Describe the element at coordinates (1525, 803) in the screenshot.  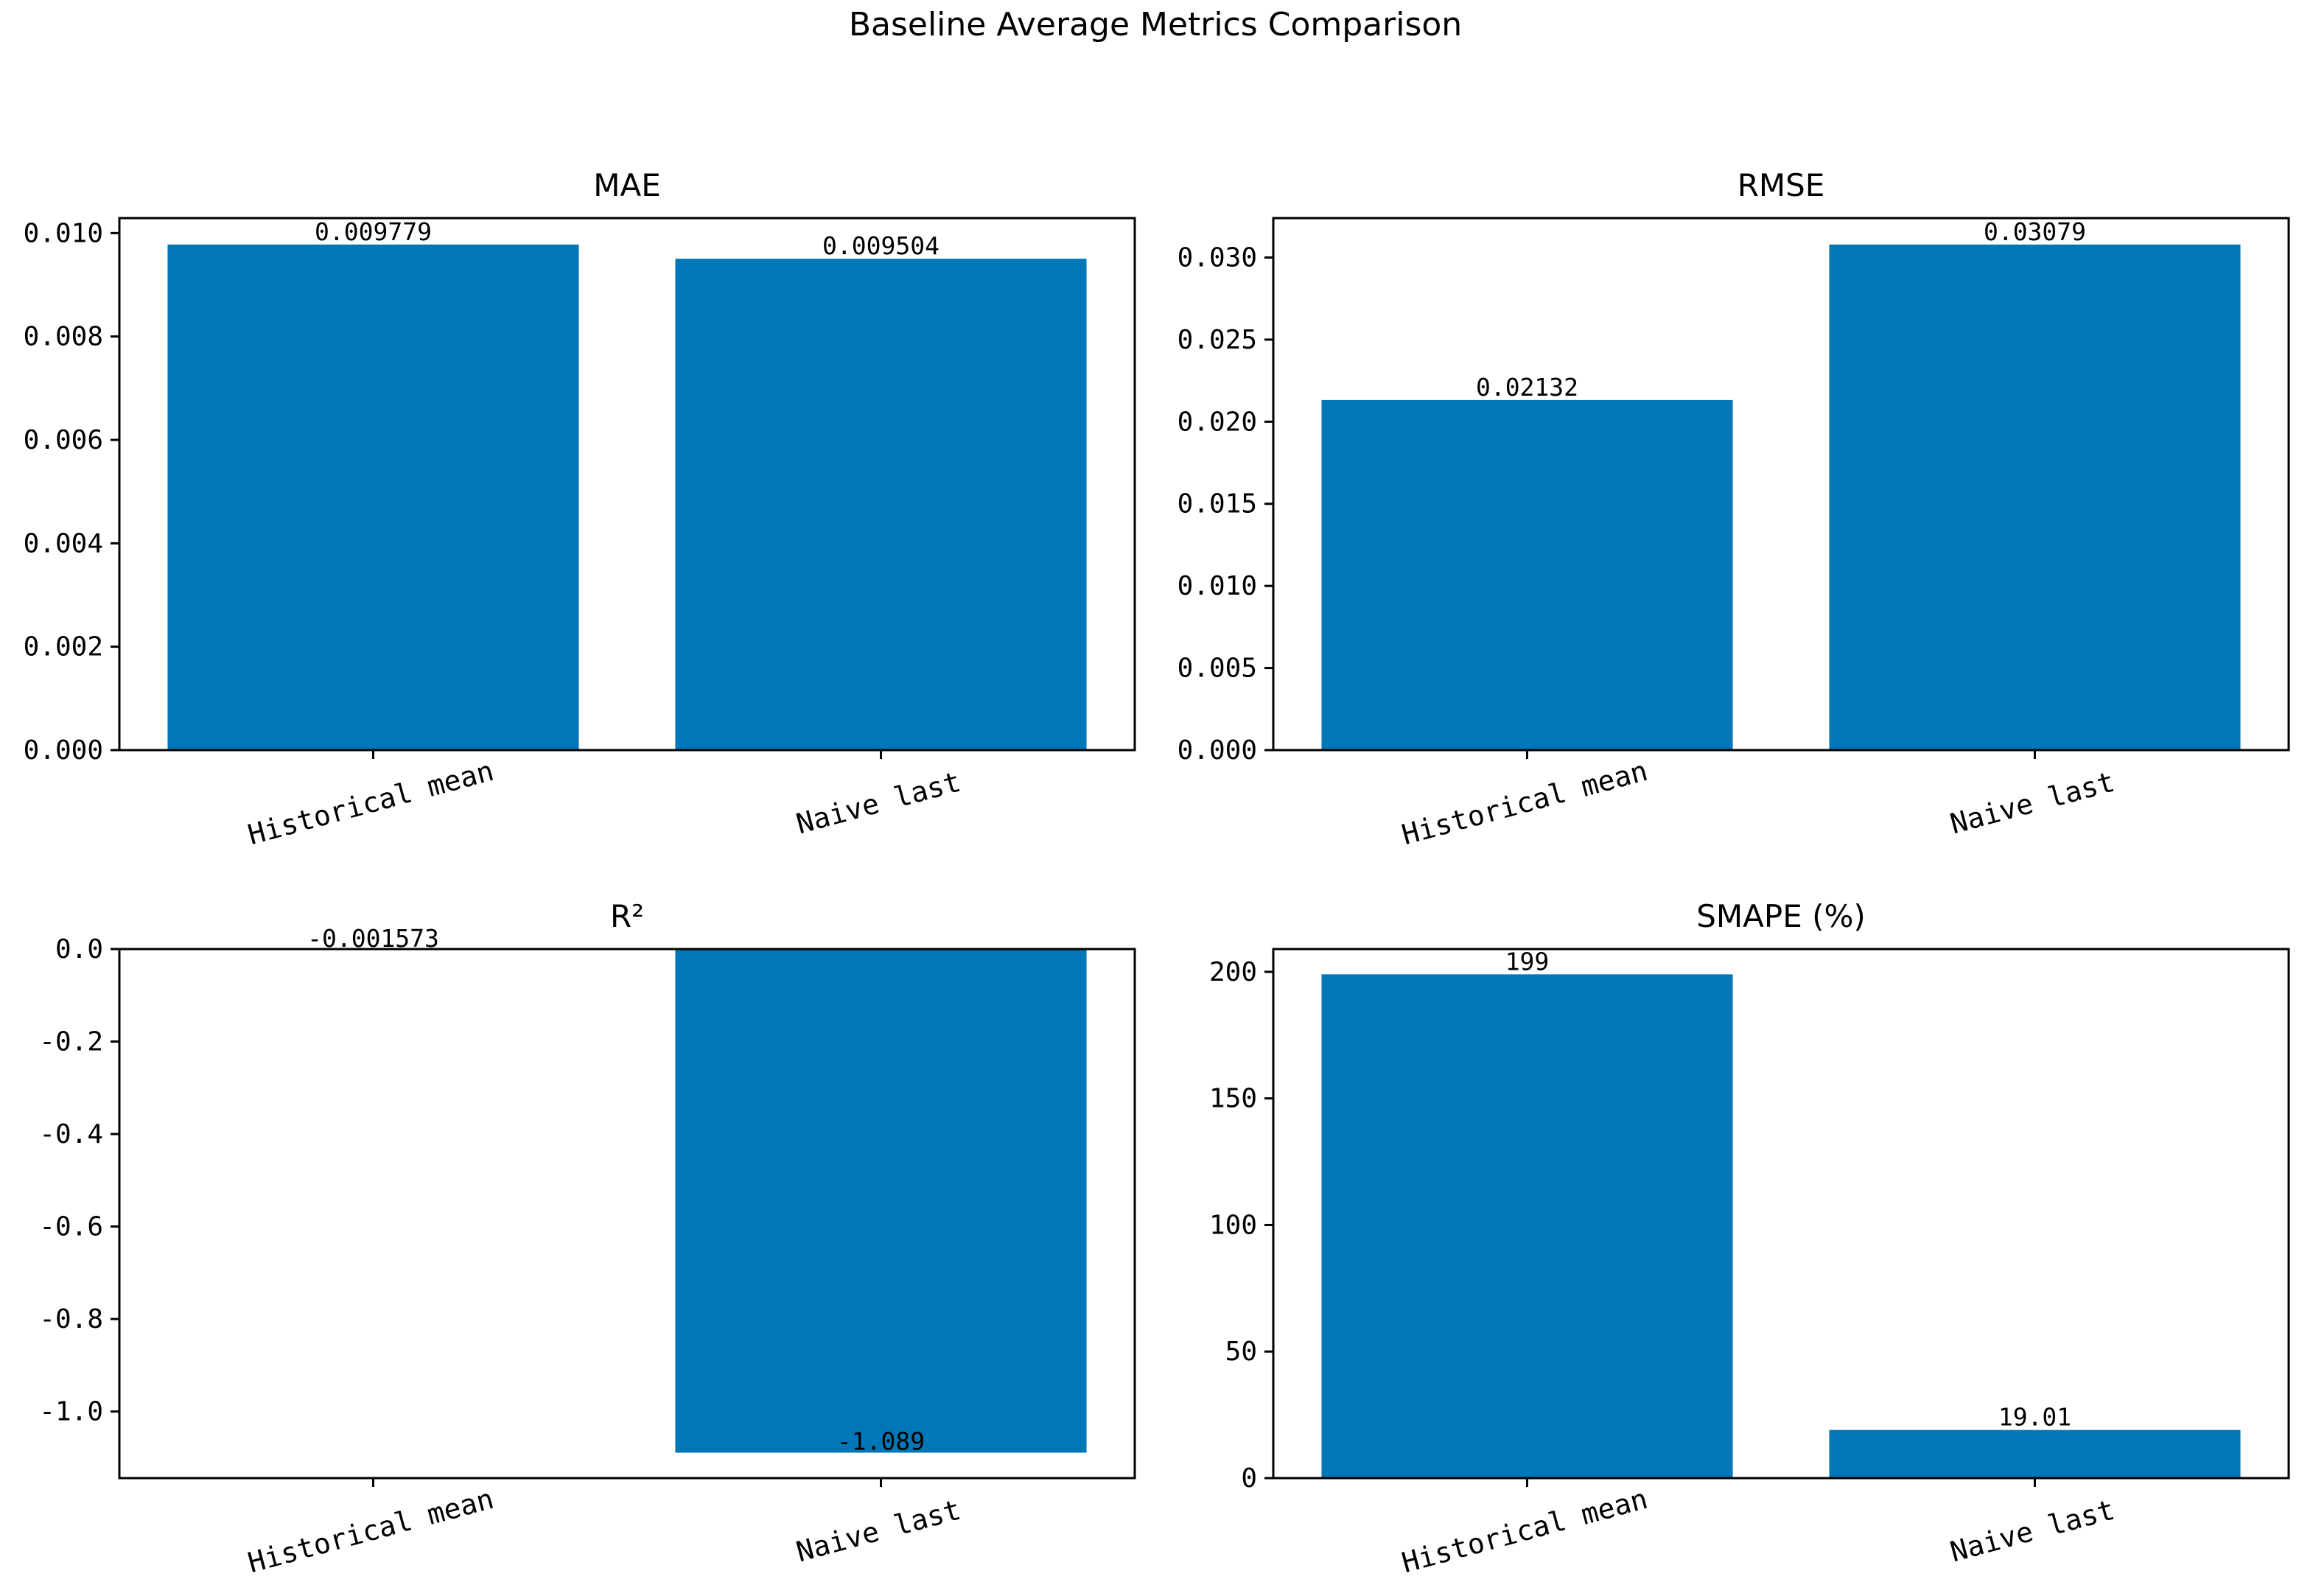
I see `xtick-label-1-0: Historical mean` at that location.